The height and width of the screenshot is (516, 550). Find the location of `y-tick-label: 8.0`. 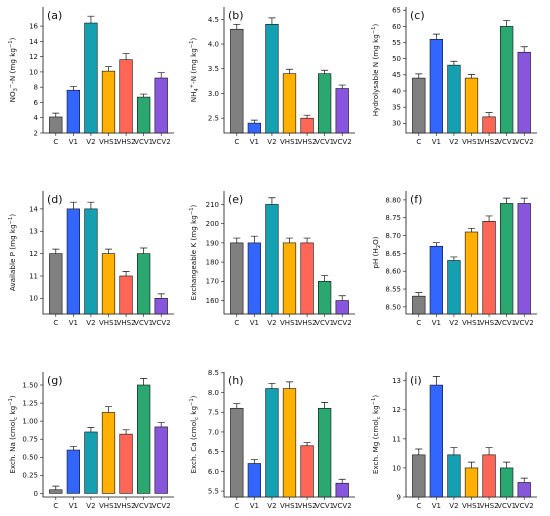

y-tick-label: 8.0 is located at coordinates (213, 393).